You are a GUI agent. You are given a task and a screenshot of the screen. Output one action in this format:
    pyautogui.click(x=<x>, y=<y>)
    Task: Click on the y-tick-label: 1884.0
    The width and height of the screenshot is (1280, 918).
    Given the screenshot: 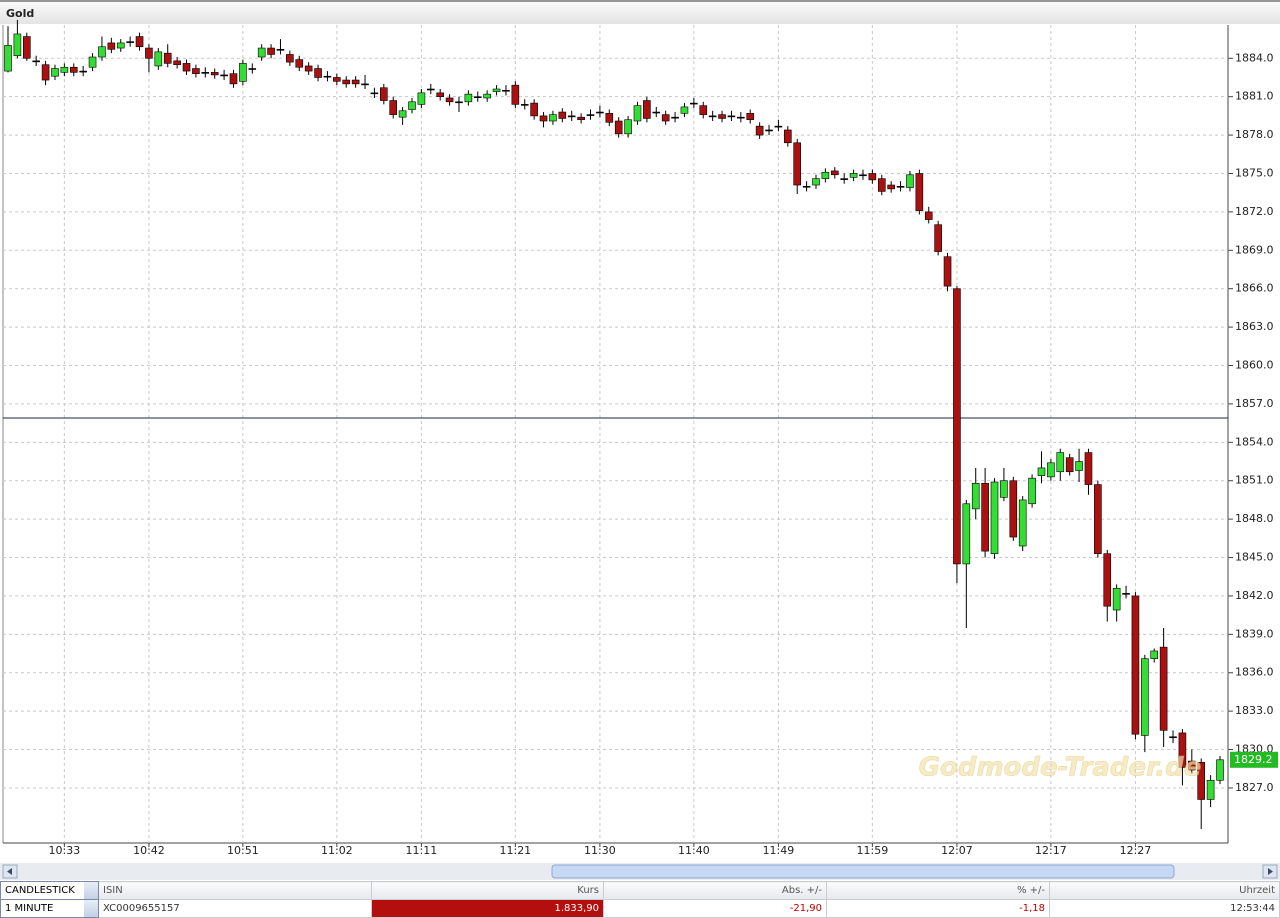 What is the action you would take?
    pyautogui.click(x=1254, y=57)
    